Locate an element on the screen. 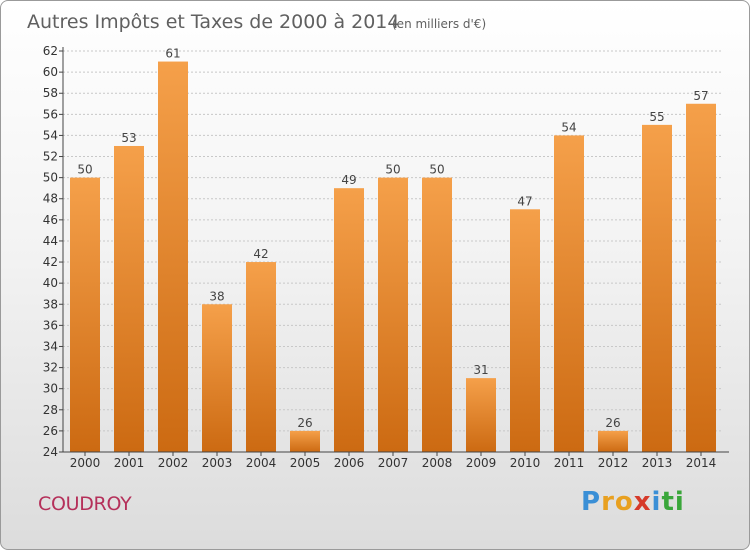  y-tick-label: 50 is located at coordinates (50, 178).